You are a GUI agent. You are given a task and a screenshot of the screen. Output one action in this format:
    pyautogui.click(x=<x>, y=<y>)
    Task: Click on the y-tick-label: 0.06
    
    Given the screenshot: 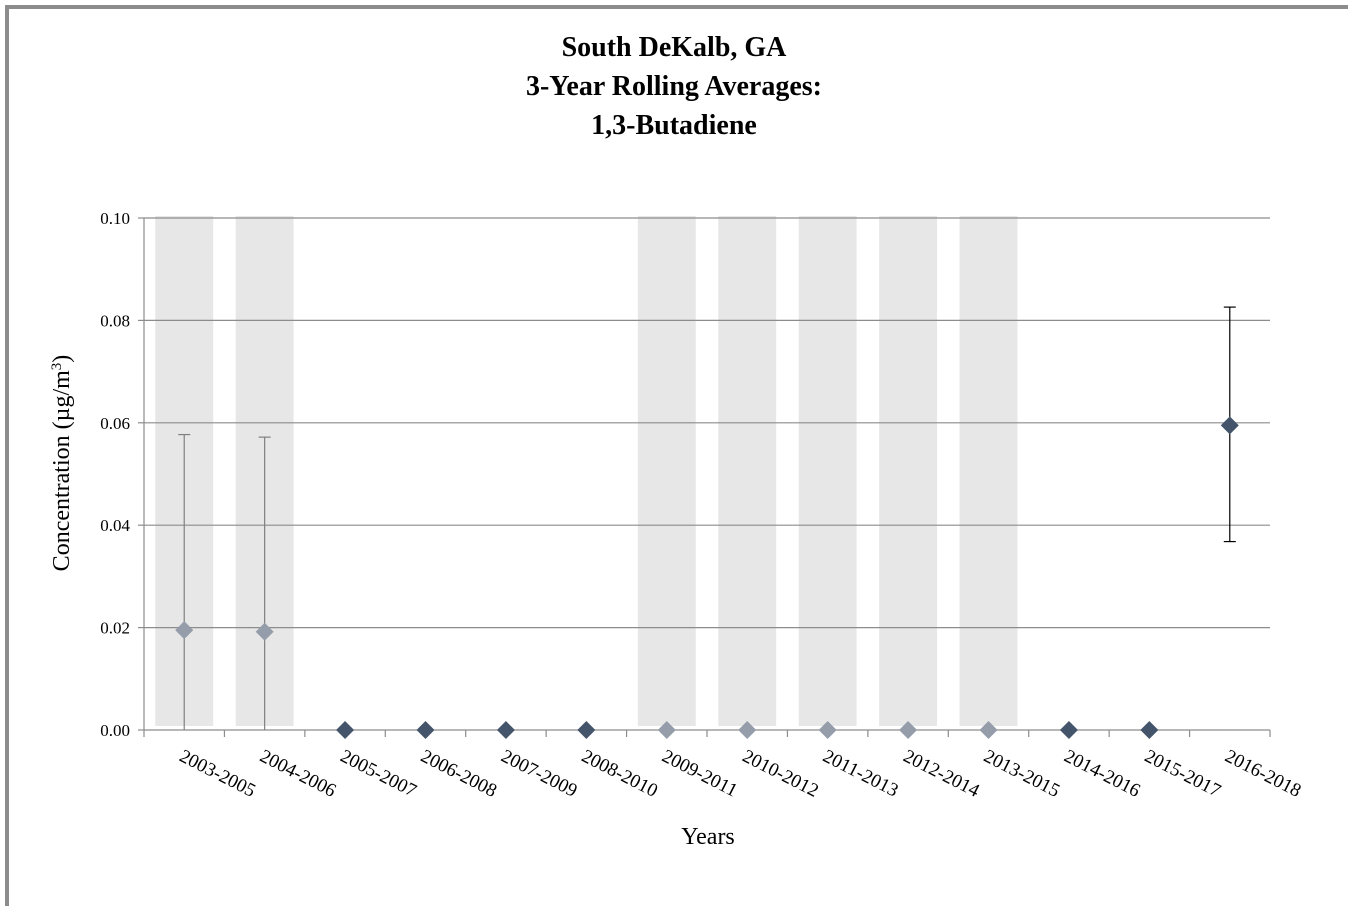 What is the action you would take?
    pyautogui.click(x=115, y=423)
    